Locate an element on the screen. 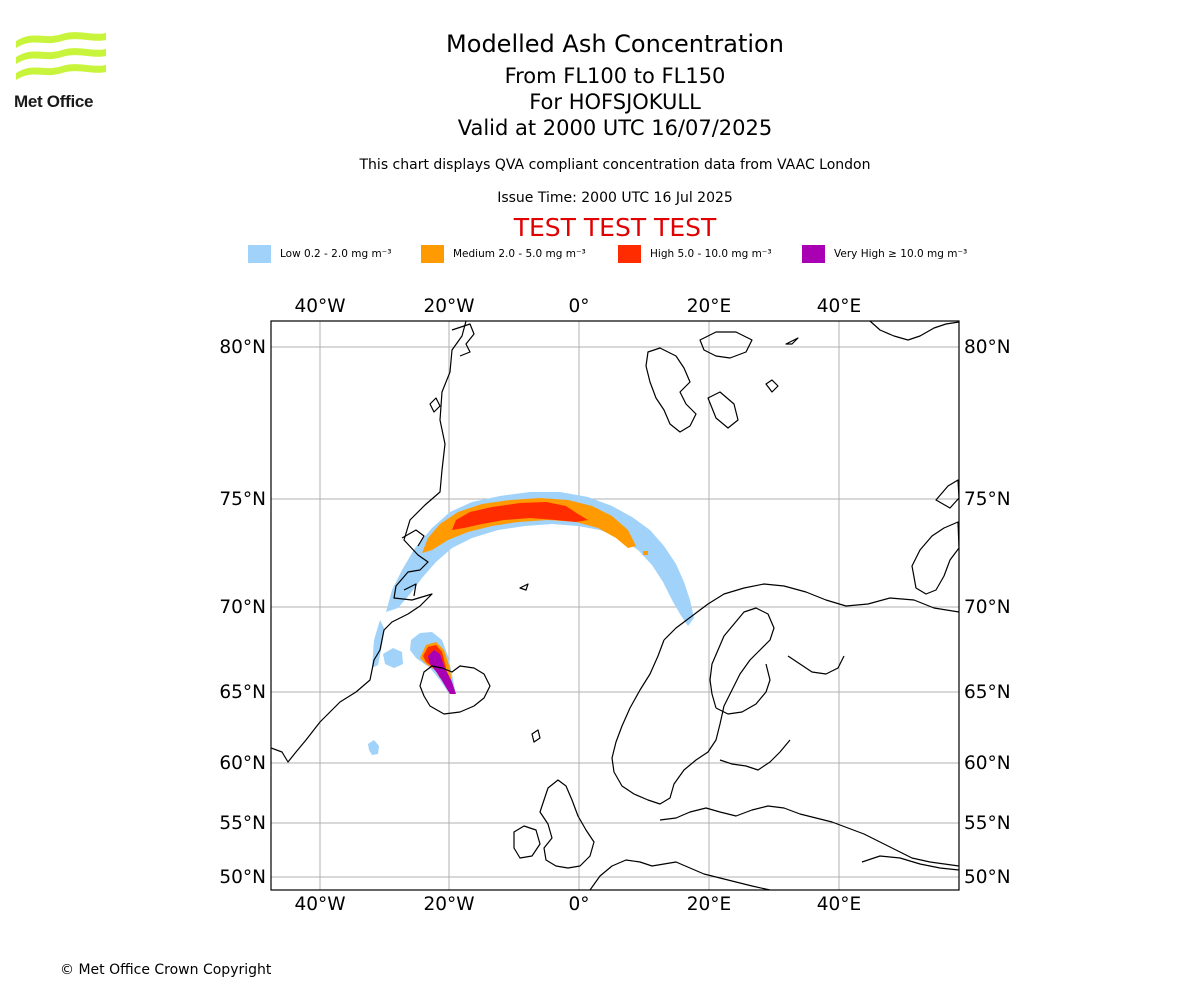 The image size is (1200, 1000). lon-label-top: 0° is located at coordinates (578, 306).